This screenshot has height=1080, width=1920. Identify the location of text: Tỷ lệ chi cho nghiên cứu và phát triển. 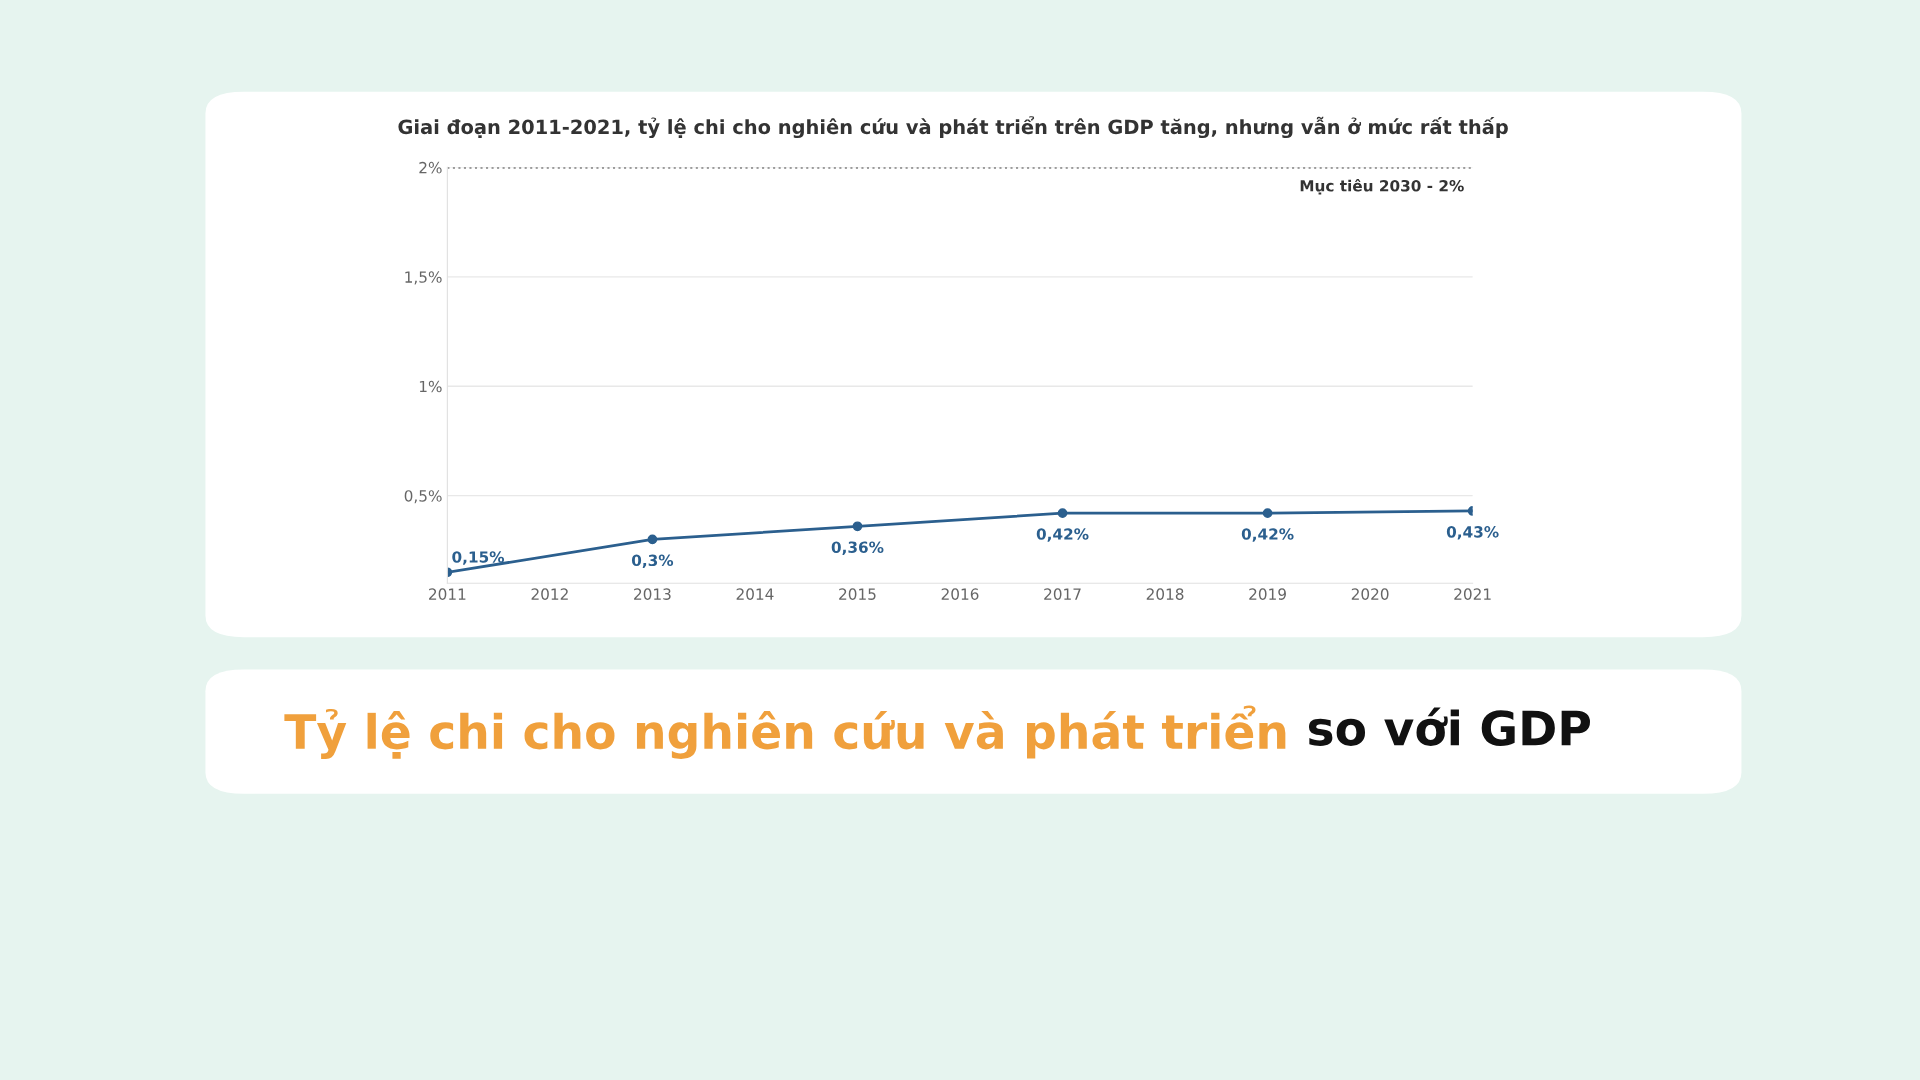
(785, 732).